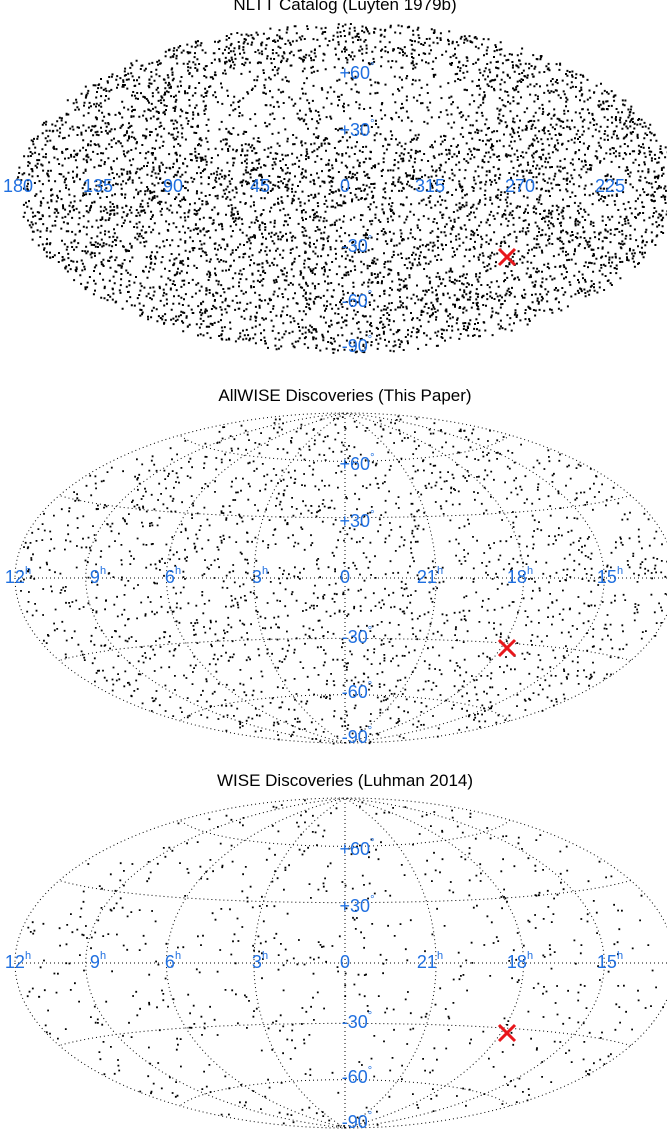  What do you see at coordinates (18, 186) in the screenshot?
I see `longitude-label: 180` at bounding box center [18, 186].